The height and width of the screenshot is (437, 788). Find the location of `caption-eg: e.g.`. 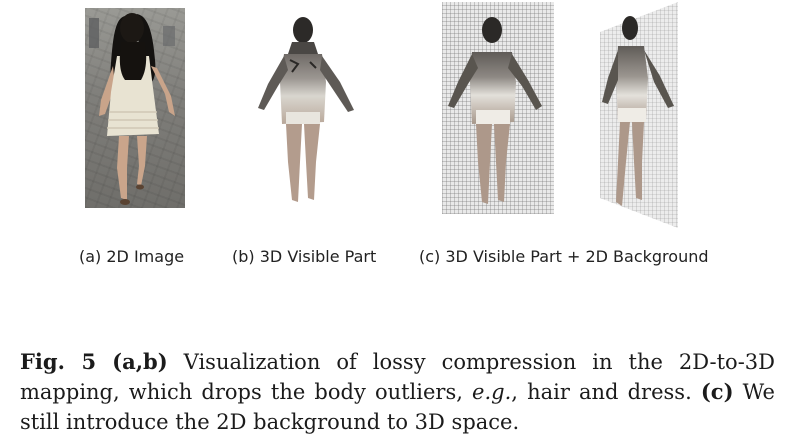

caption-eg: e.g. is located at coordinates (492, 392).